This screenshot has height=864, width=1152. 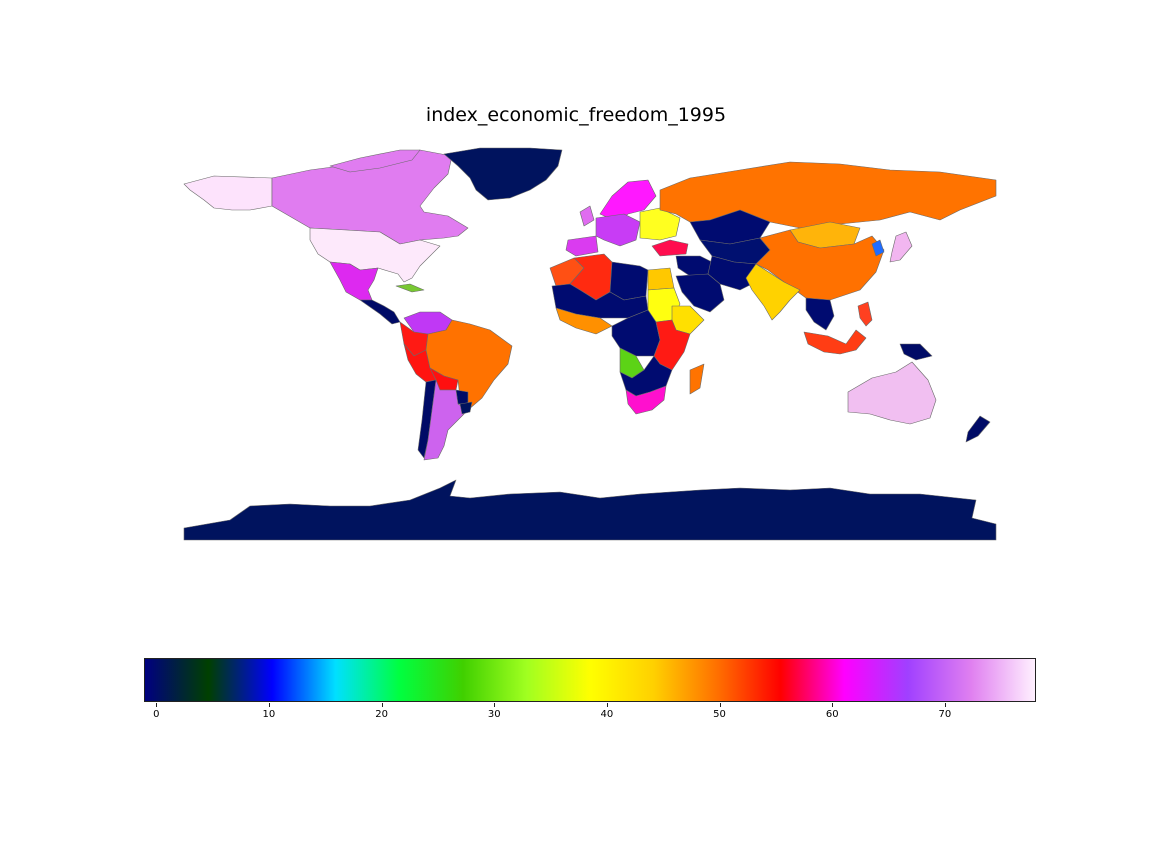 I want to click on colorbar-tick-label: 50, so click(x=719, y=714).